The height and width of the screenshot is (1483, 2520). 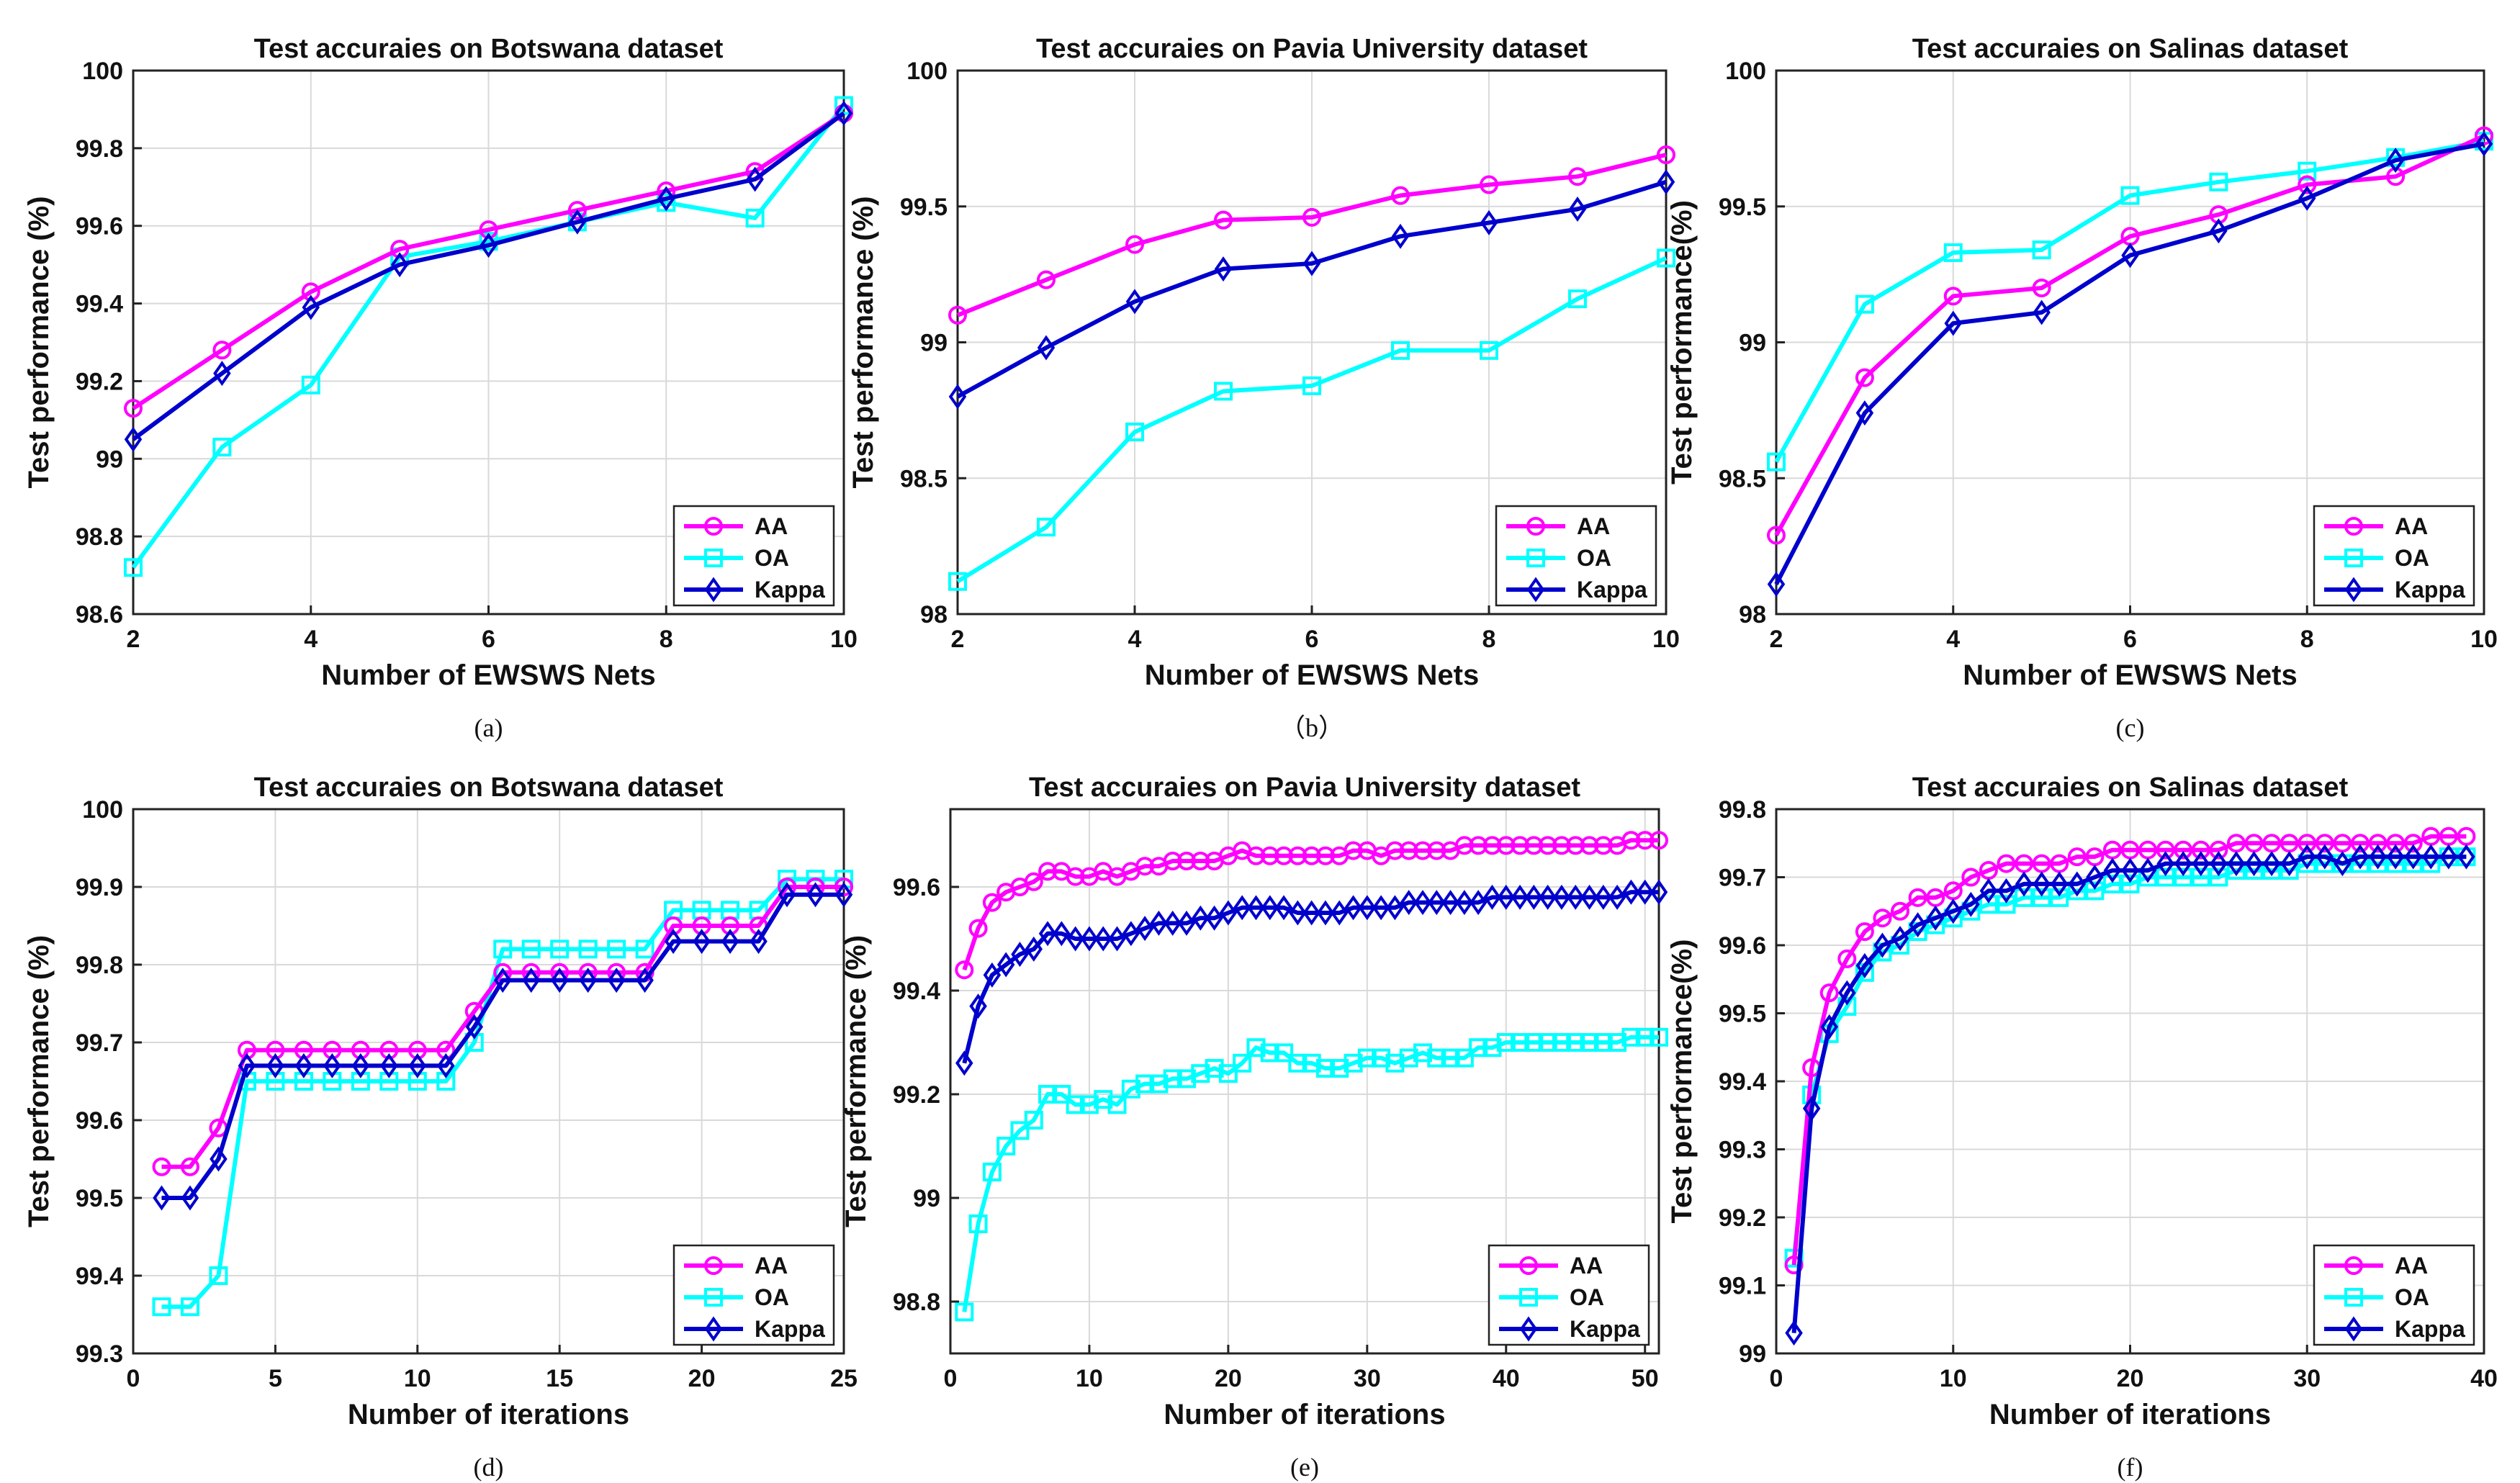 What do you see at coordinates (488, 727) in the screenshot?
I see `panel-caption: (a)` at bounding box center [488, 727].